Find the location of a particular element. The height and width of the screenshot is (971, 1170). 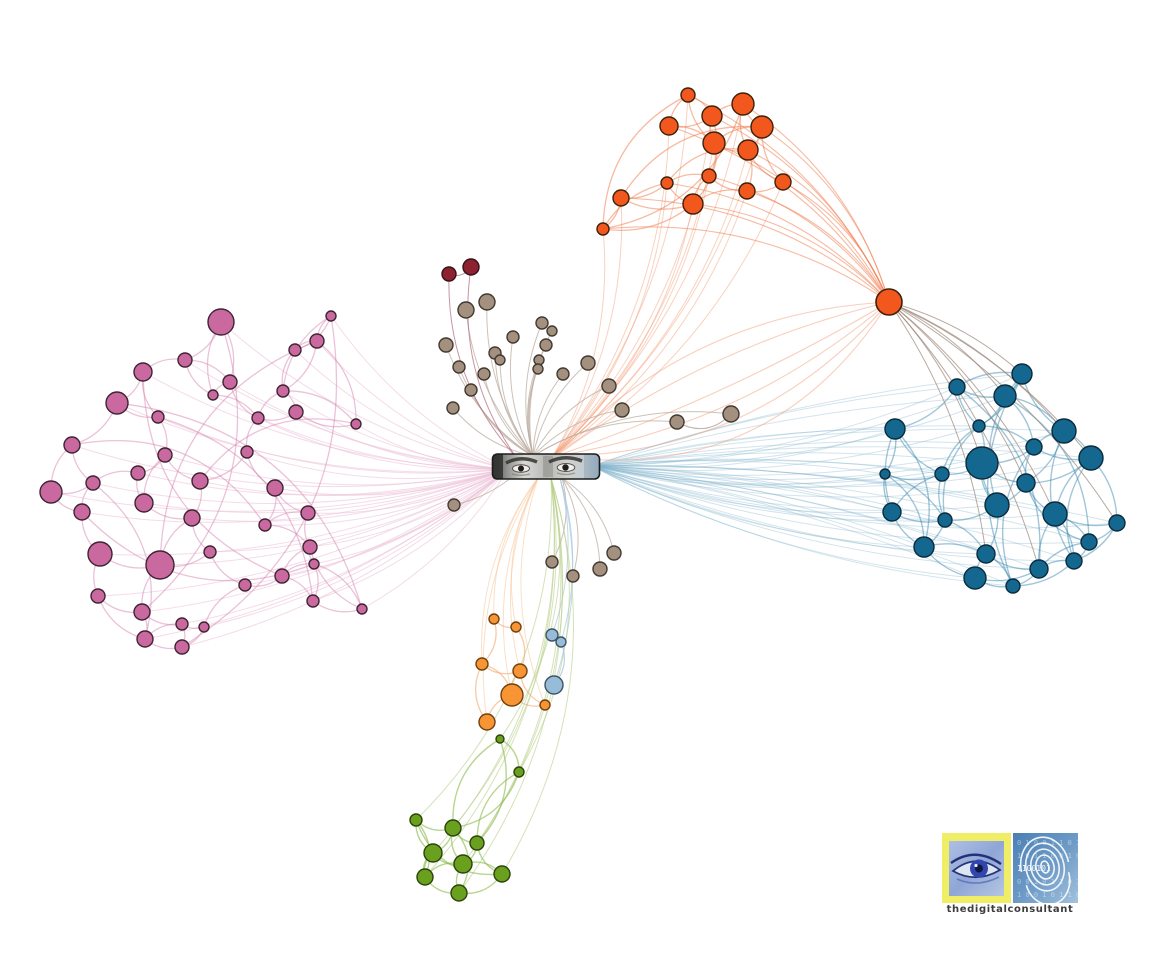

logo-text: thedigitalconsultant is located at coordinates (1010, 909).